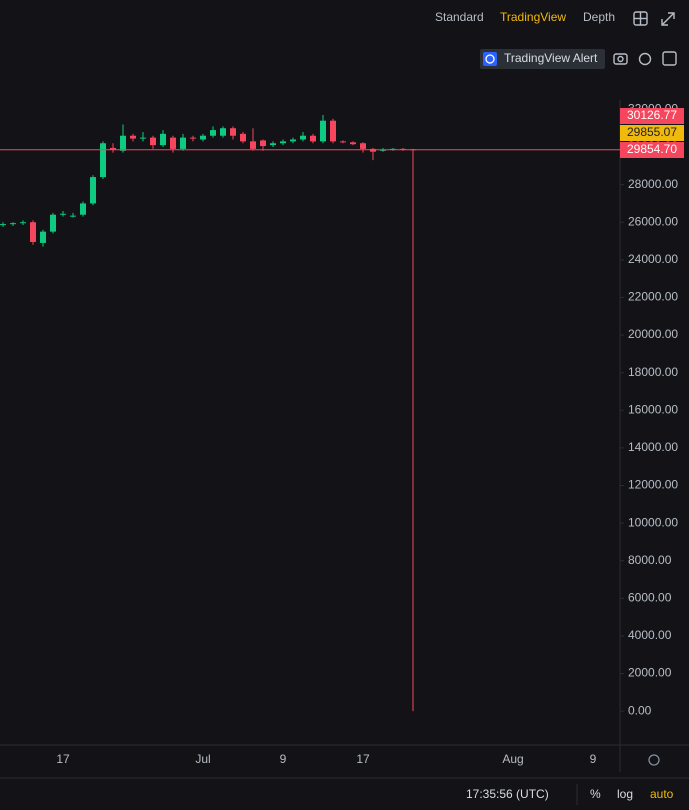 The height and width of the screenshot is (810, 689). I want to click on alert-icon, so click(490, 59).